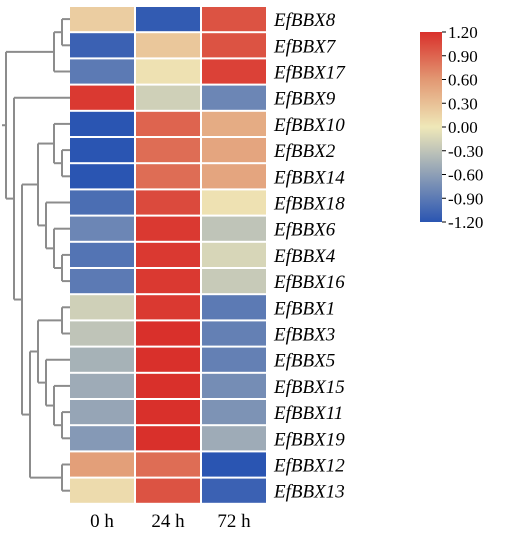  I want to click on legend-tick-label: 1.20, so click(463, 32).